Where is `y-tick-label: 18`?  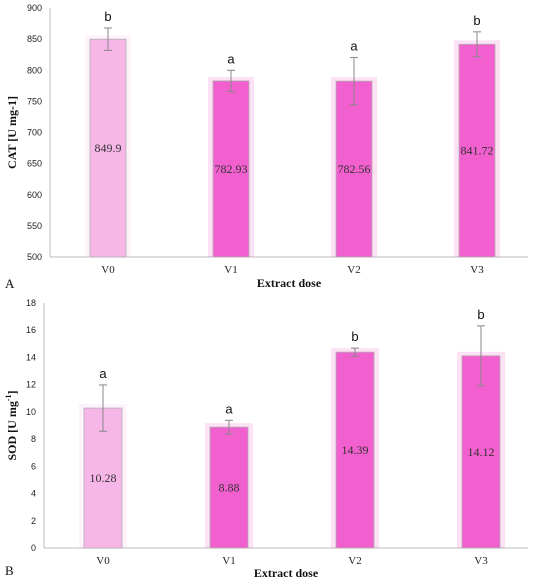
y-tick-label: 18 is located at coordinates (31, 303).